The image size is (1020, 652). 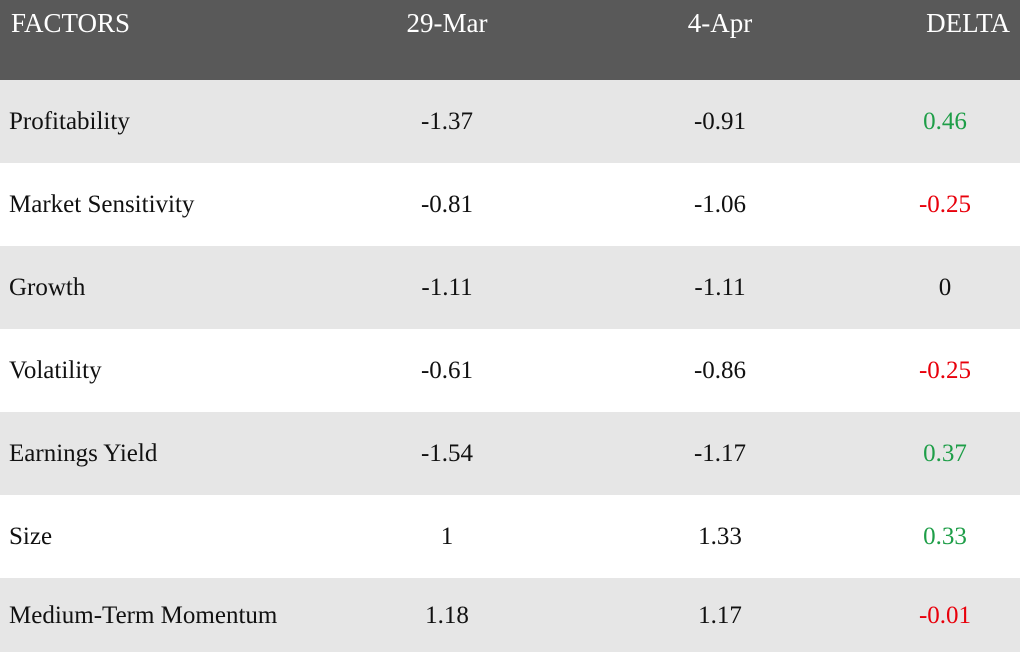 What do you see at coordinates (71, 23) in the screenshot?
I see `header-factors: FACTORS` at bounding box center [71, 23].